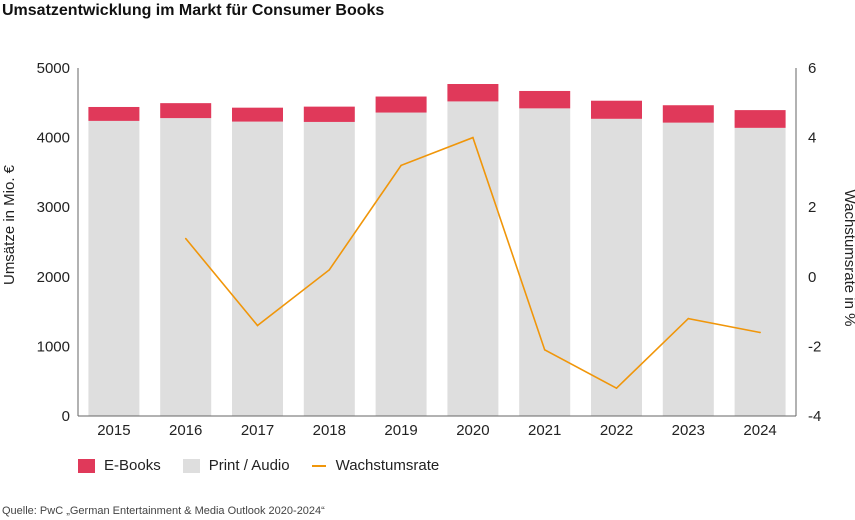 This screenshot has height=520, width=855. Describe the element at coordinates (401, 165) in the screenshot. I see `growth-point-2019` at that location.